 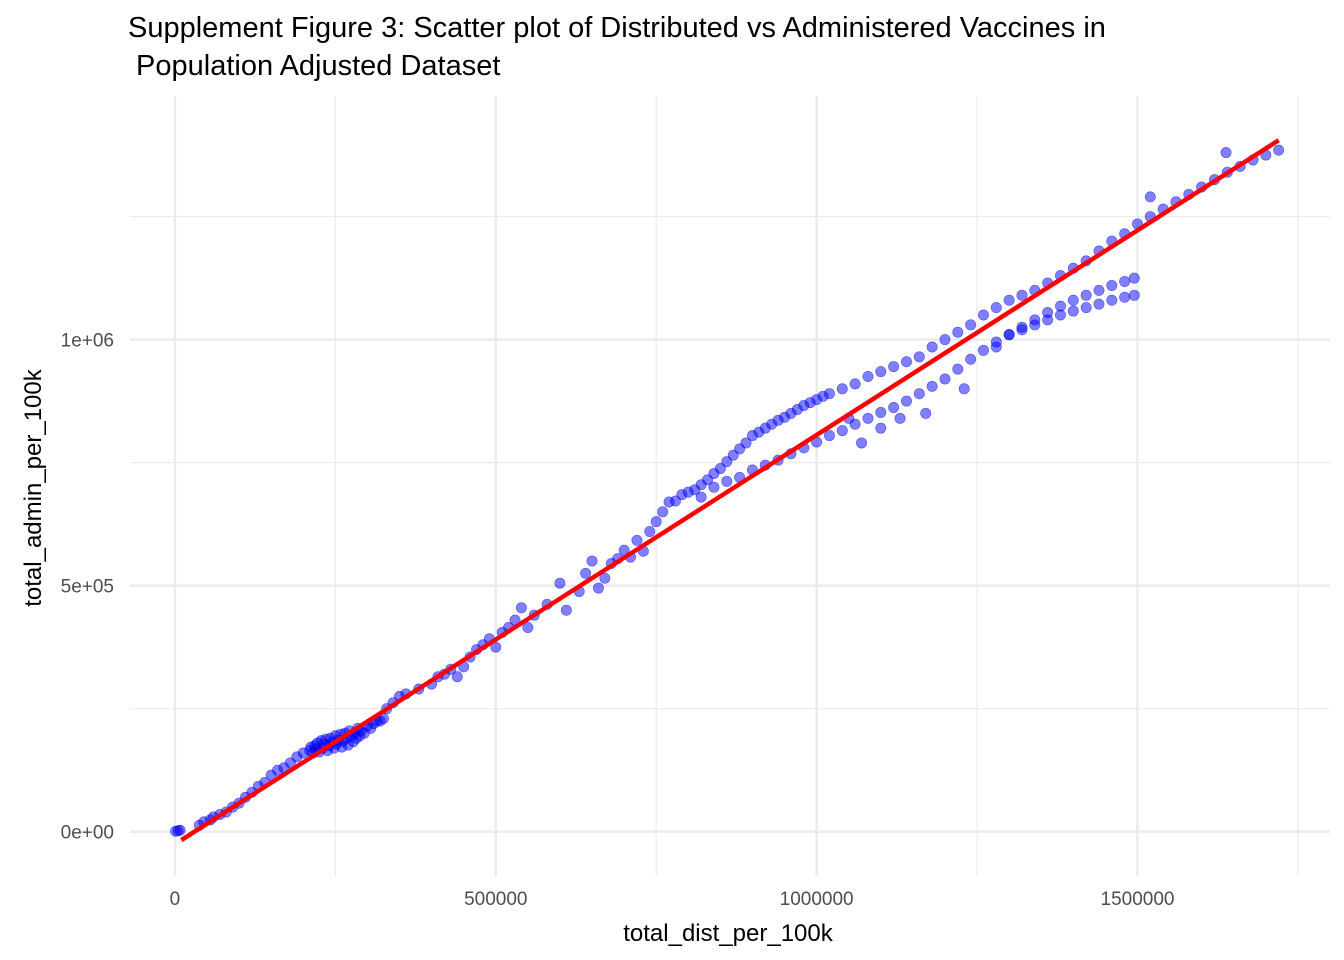 I want to click on y-tick-label: 0e+00, so click(x=87, y=833).